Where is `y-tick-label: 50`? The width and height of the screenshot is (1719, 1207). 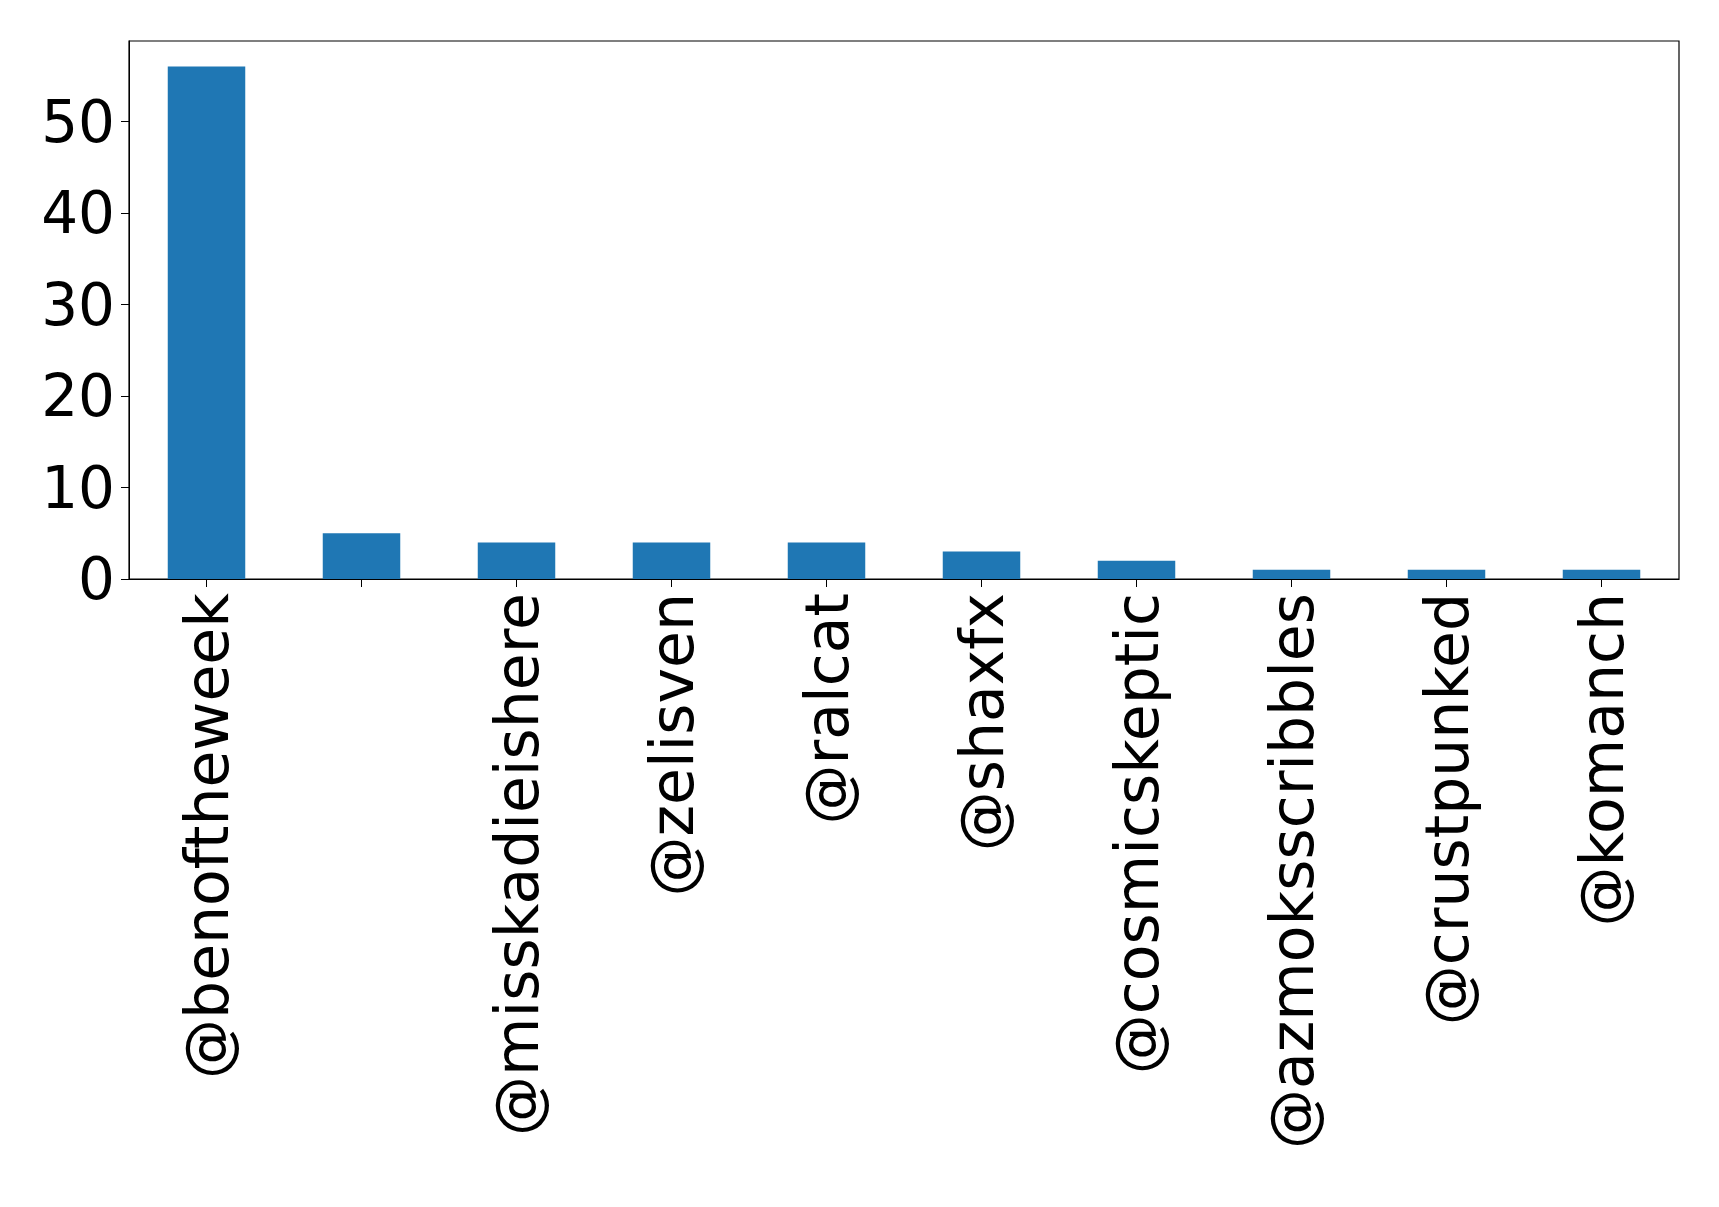 y-tick-label: 50 is located at coordinates (78, 121).